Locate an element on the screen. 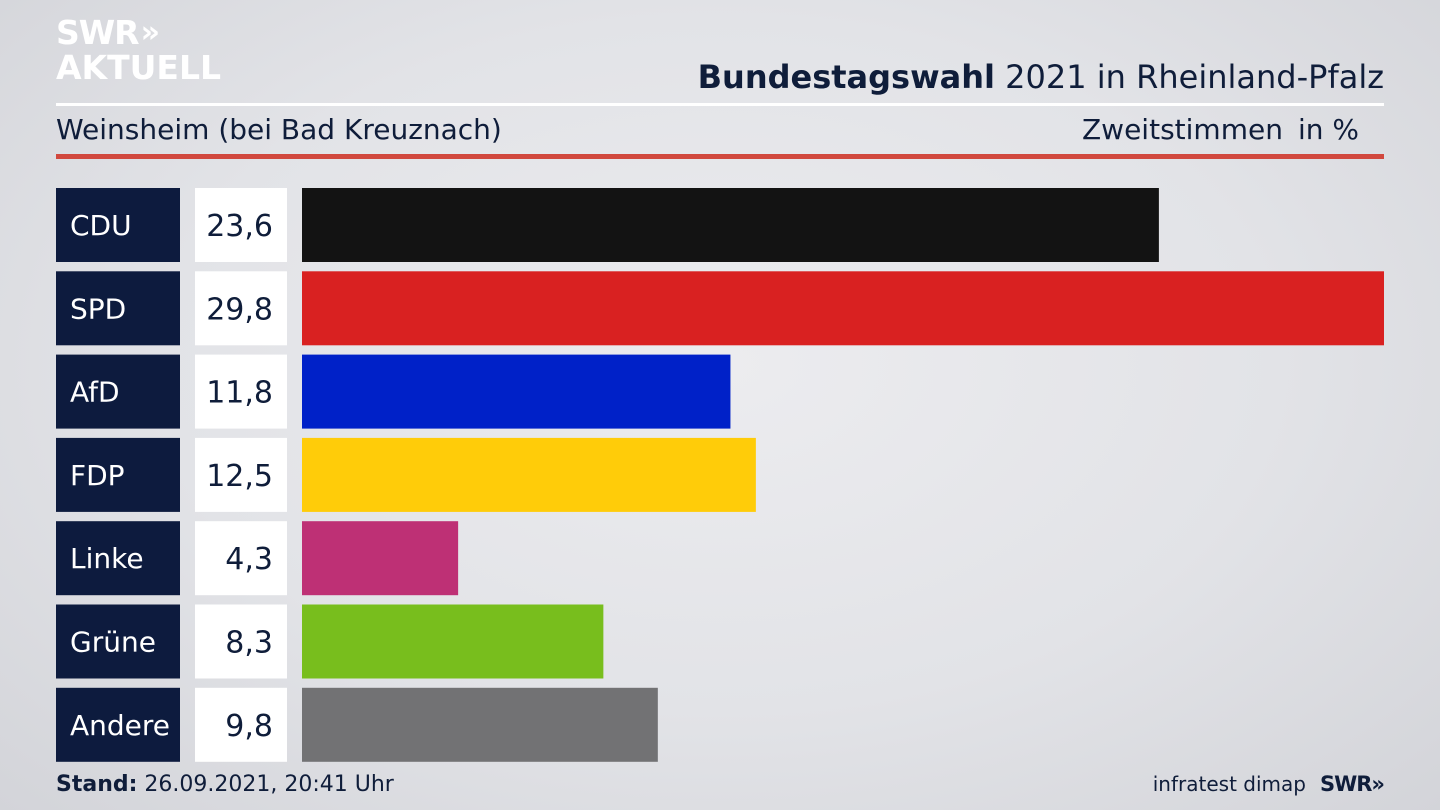 The image size is (1440, 810). value-box-andere is located at coordinates (241, 724).